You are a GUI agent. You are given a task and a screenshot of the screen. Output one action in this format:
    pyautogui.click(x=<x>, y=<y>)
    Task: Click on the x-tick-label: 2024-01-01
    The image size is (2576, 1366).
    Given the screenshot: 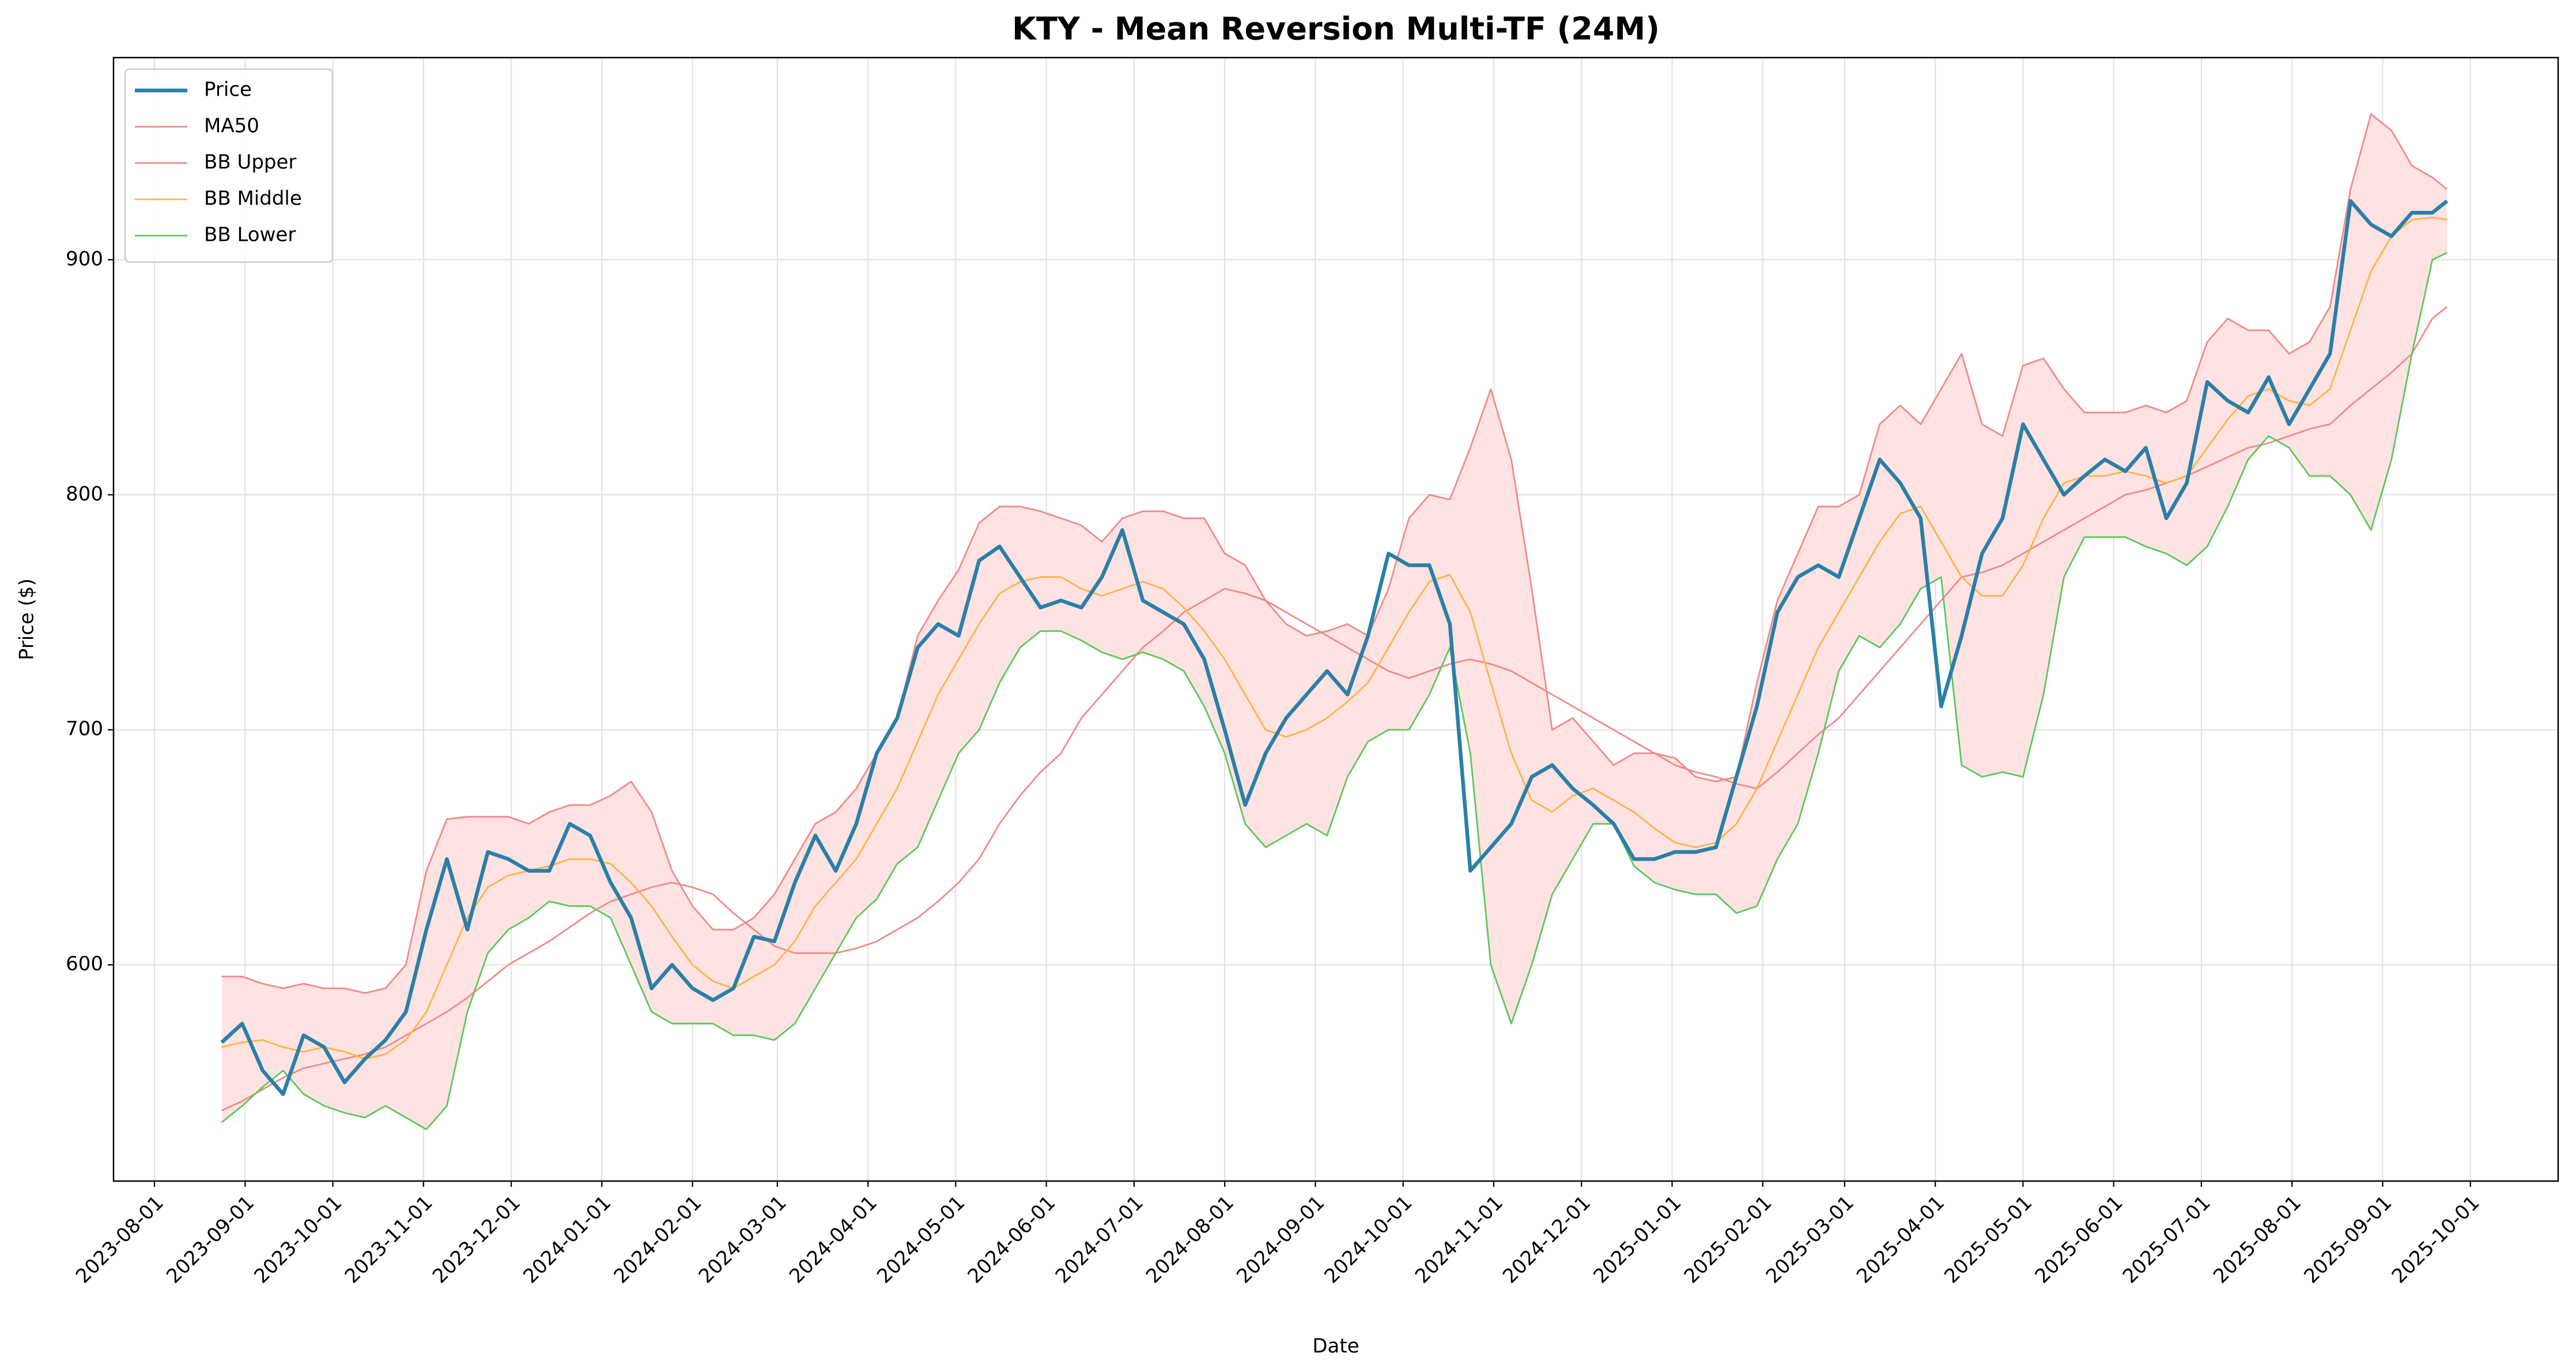 What is the action you would take?
    pyautogui.click(x=567, y=1239)
    